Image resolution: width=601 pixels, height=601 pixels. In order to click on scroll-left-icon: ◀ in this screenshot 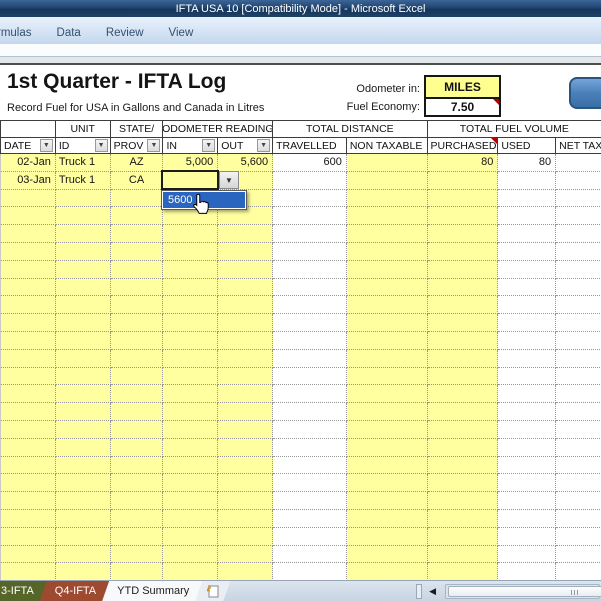, I will do `click(432, 590)`.